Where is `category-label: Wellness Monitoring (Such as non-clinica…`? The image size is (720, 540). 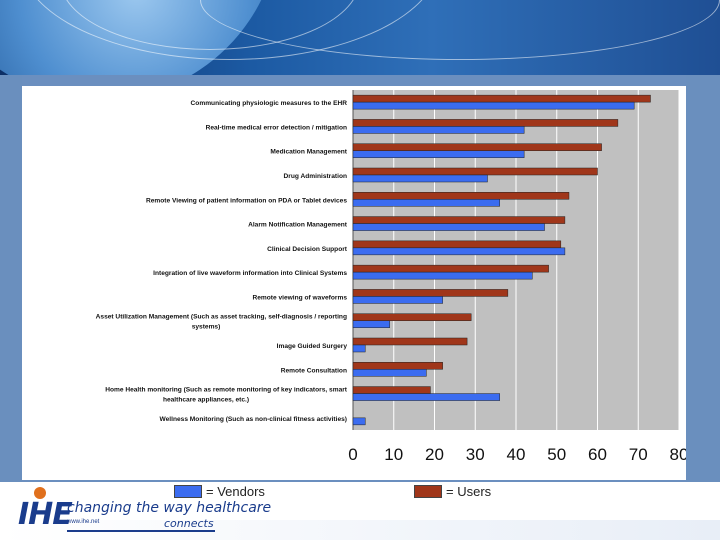 category-label: Wellness Monitoring (Such as non-clinica… is located at coordinates (253, 419).